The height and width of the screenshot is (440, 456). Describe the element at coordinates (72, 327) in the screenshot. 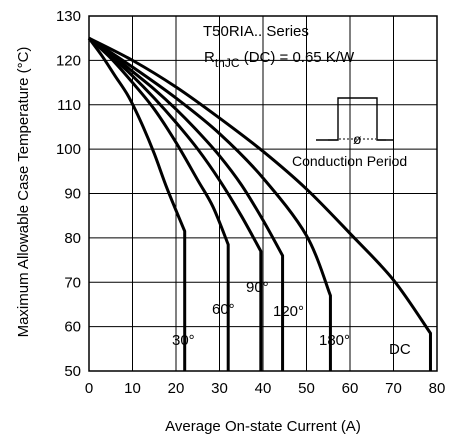

I see `y-tick-label: 60` at that location.